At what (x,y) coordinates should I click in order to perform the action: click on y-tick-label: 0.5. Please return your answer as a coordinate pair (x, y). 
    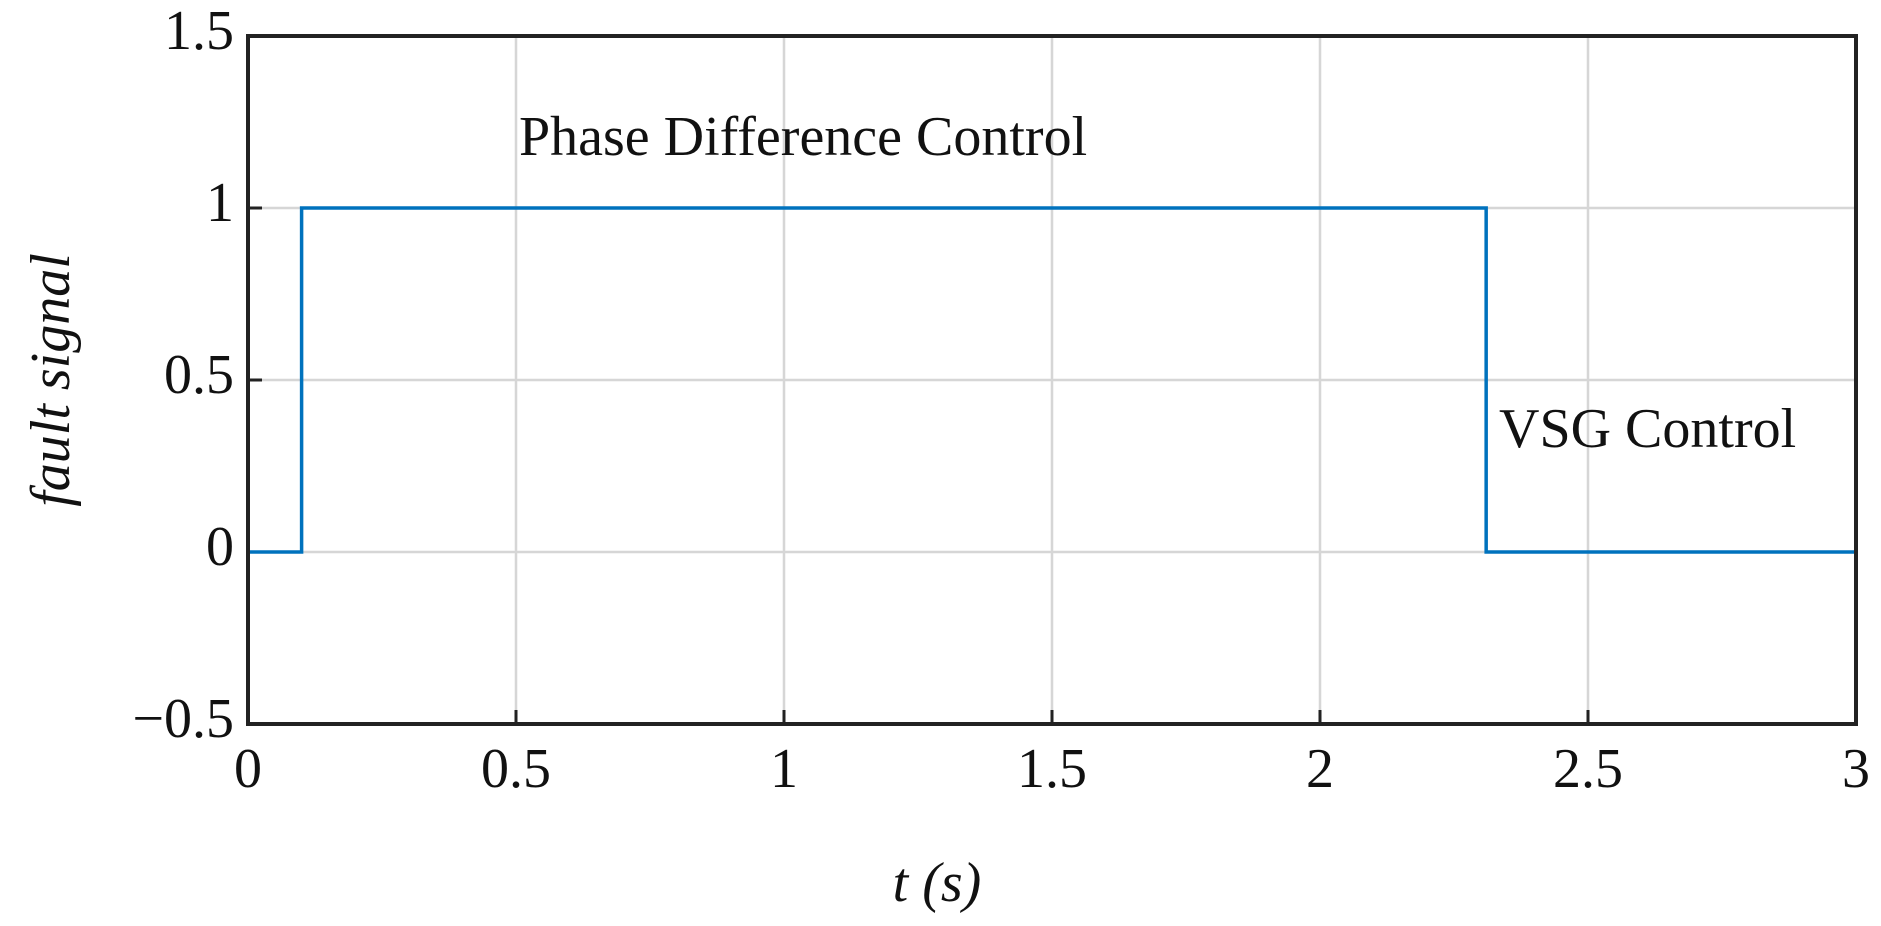
    Looking at the image, I should click on (199, 375).